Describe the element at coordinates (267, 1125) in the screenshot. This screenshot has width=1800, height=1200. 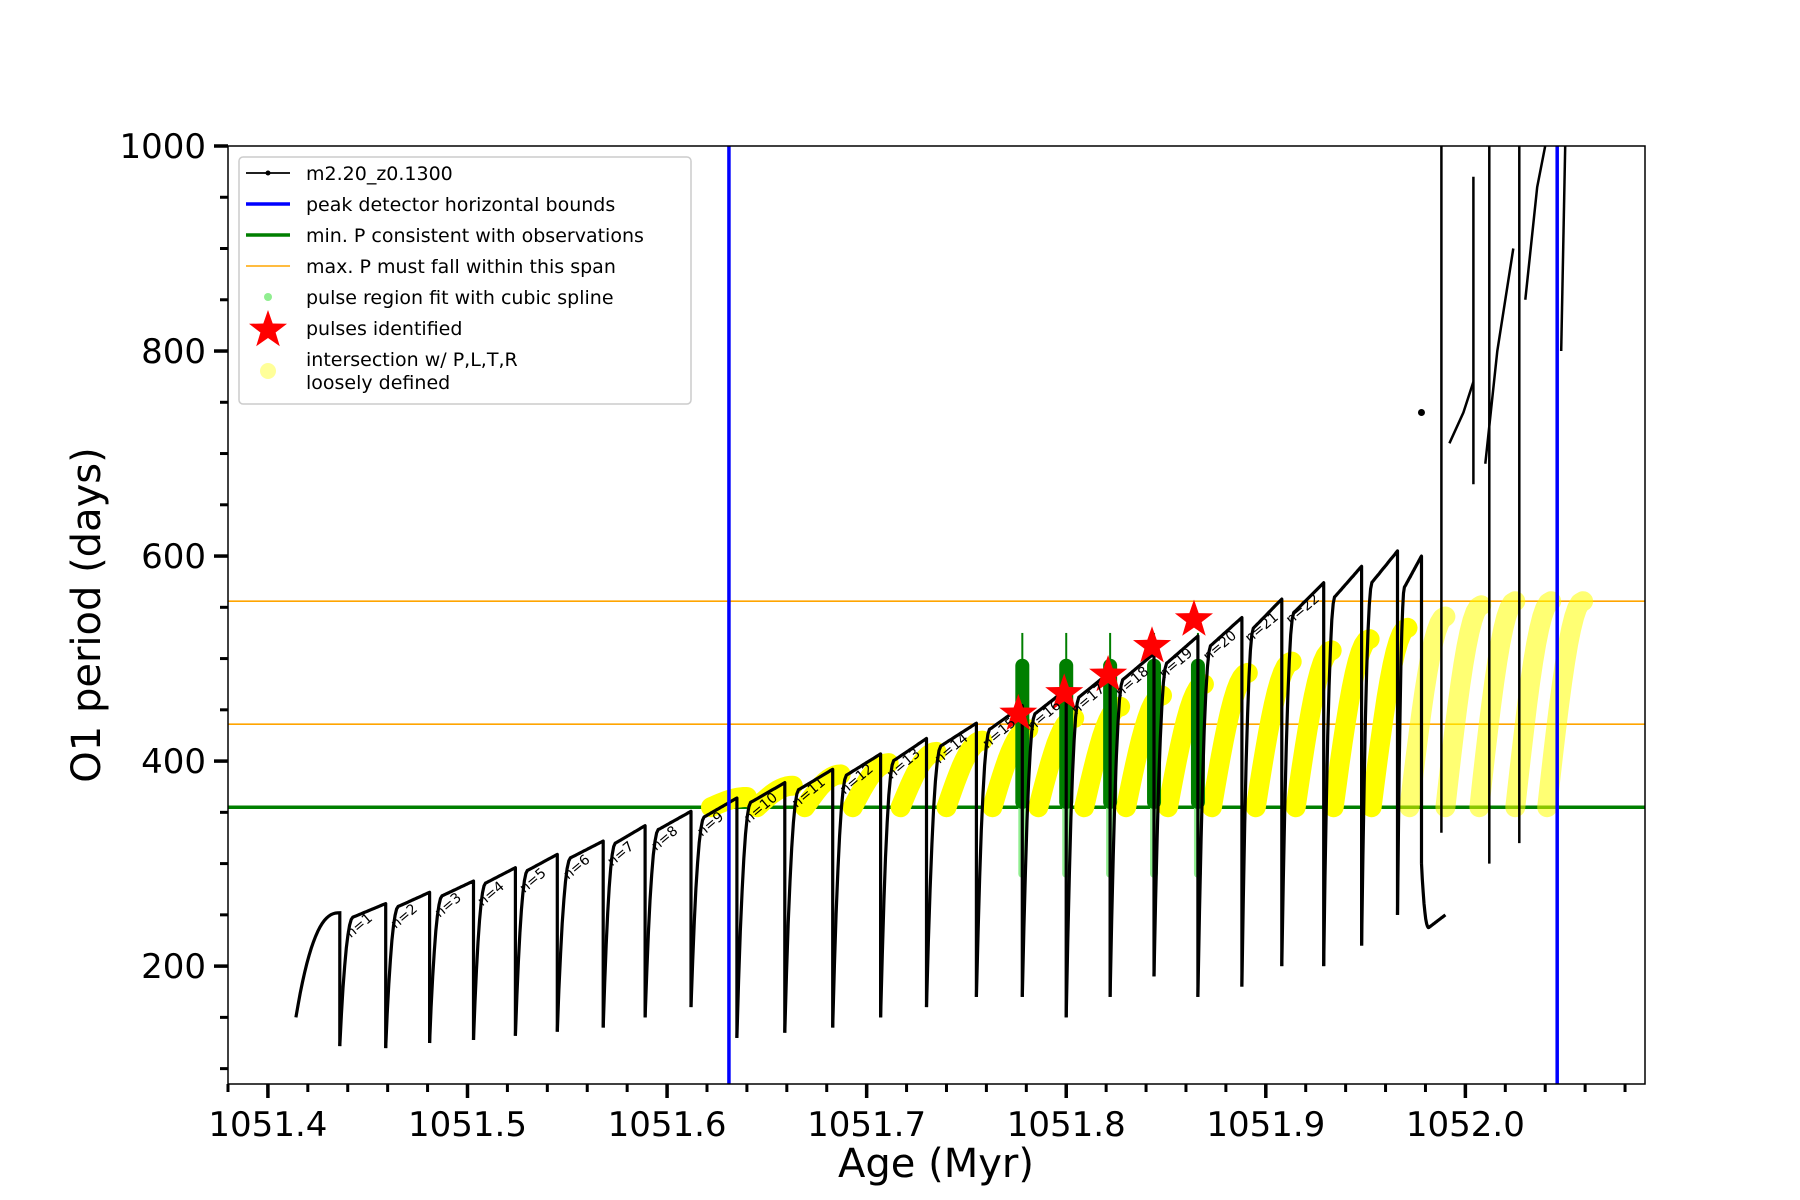
I see `x-tick-label-1: 1051.4` at that location.